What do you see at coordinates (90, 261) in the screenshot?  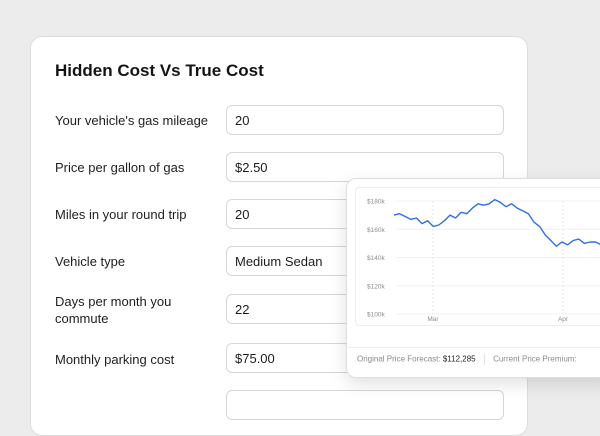 I see `vehicle-type-label: Vehicle type` at bounding box center [90, 261].